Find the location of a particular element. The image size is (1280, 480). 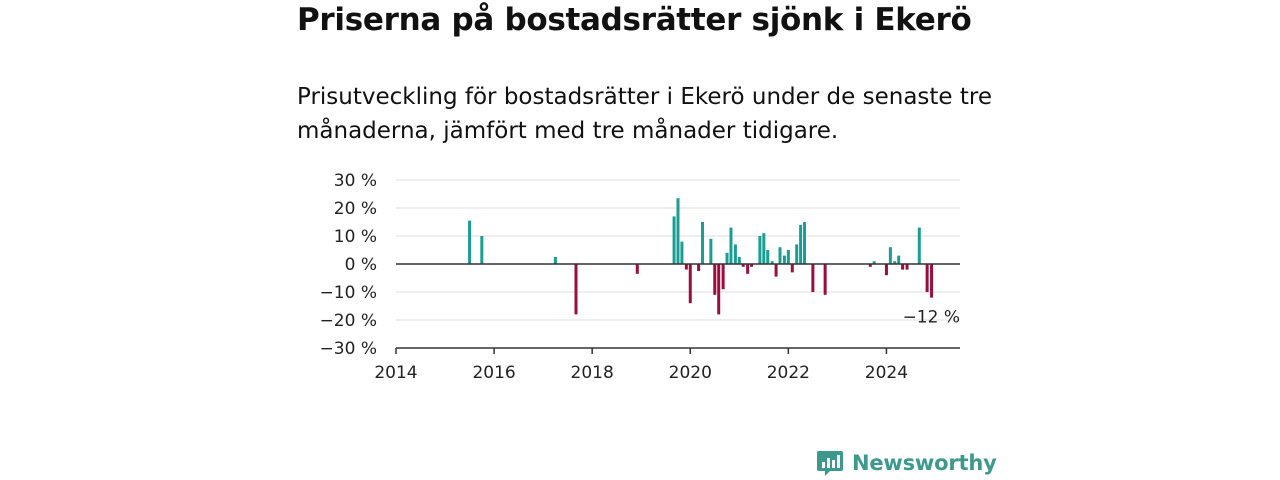

newsworthy-brand: Newsworthy is located at coordinates (906, 463).